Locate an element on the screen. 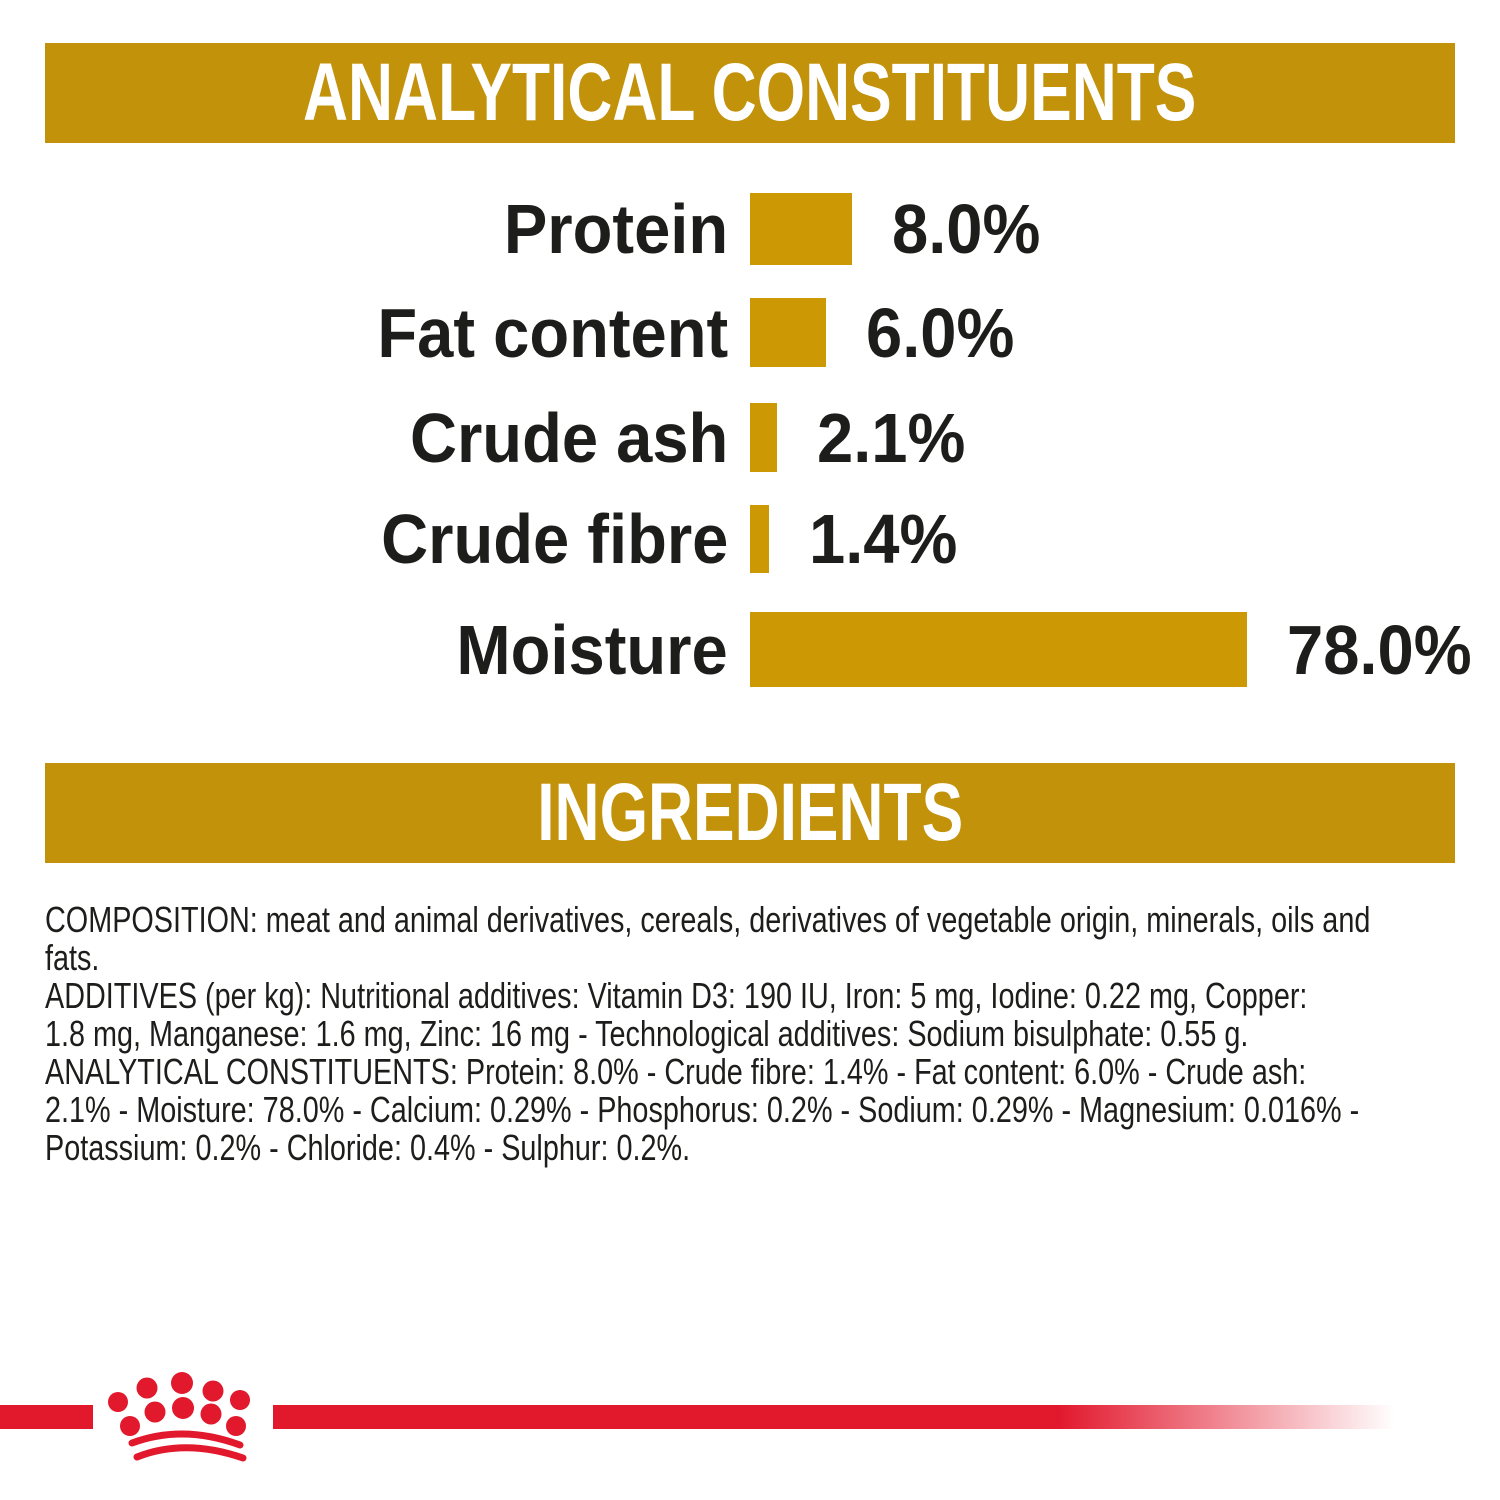 This screenshot has height=1500, width=1500. chart-row-label: Crude ash is located at coordinates (568, 437).